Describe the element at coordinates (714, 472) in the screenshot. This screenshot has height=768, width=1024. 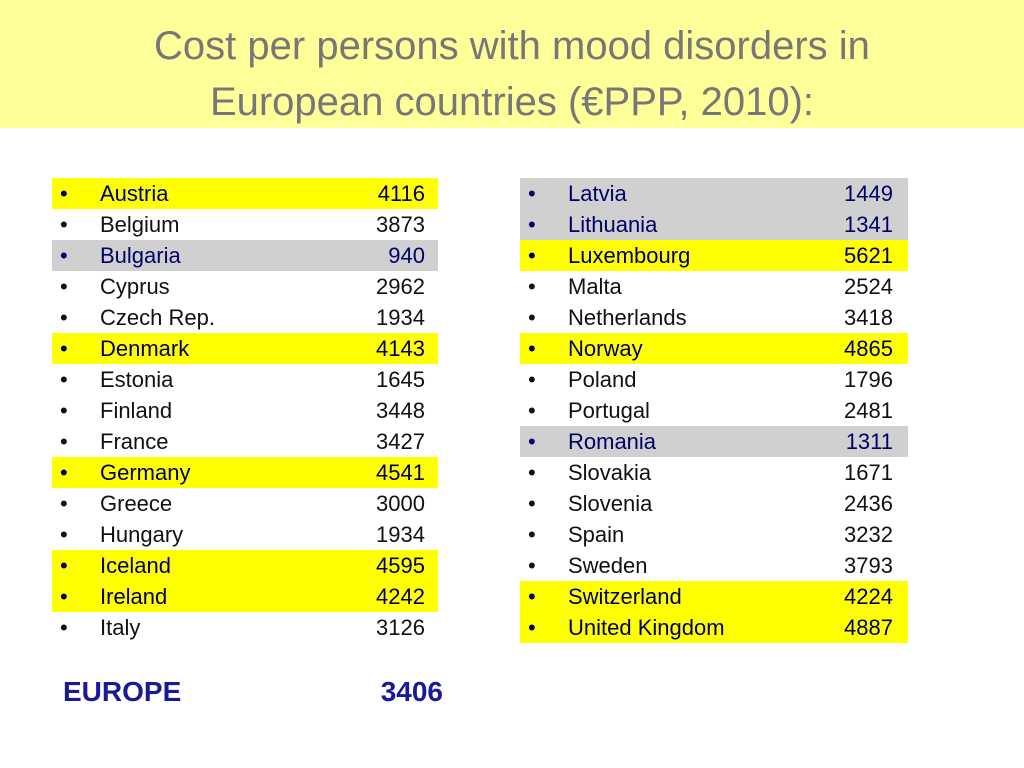
I see `list-row: Slovakia 1671` at that location.